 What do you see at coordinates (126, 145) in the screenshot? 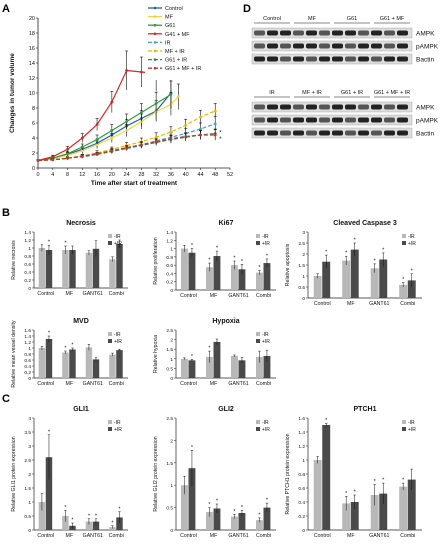
I see `series-g61-mf-ir` at bounding box center [126, 145].